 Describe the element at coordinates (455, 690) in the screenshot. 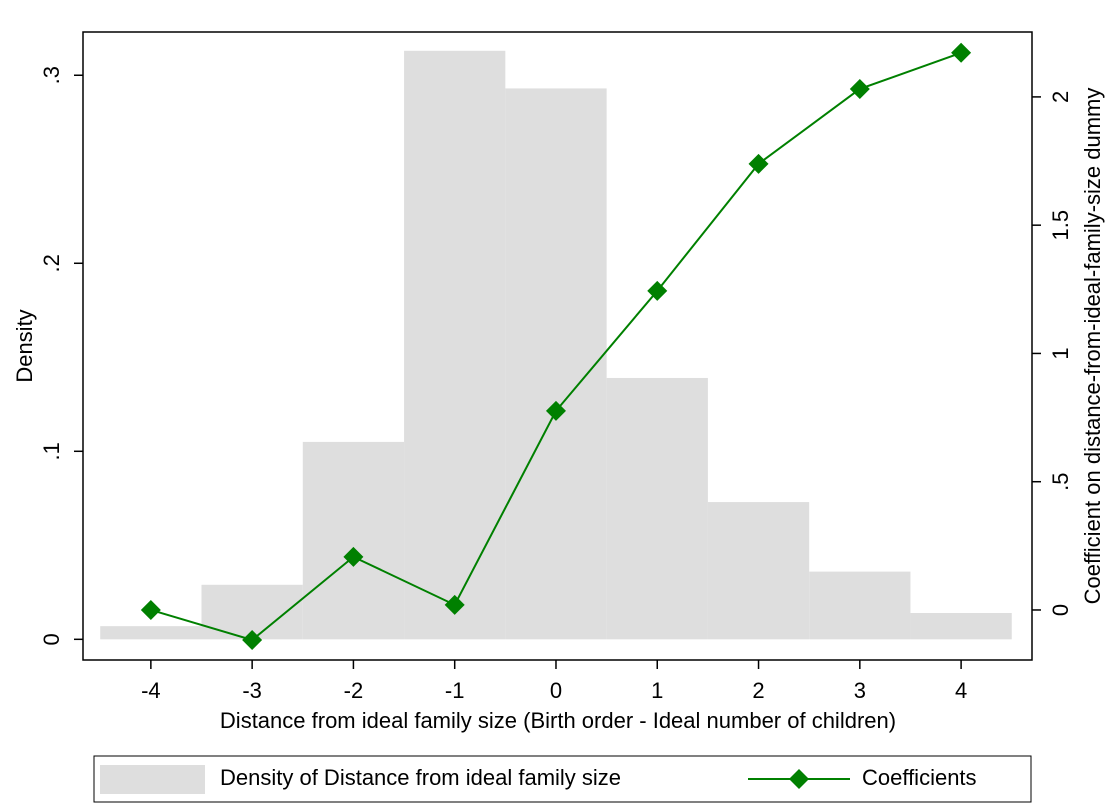

I see `x-tick-label: -1` at that location.